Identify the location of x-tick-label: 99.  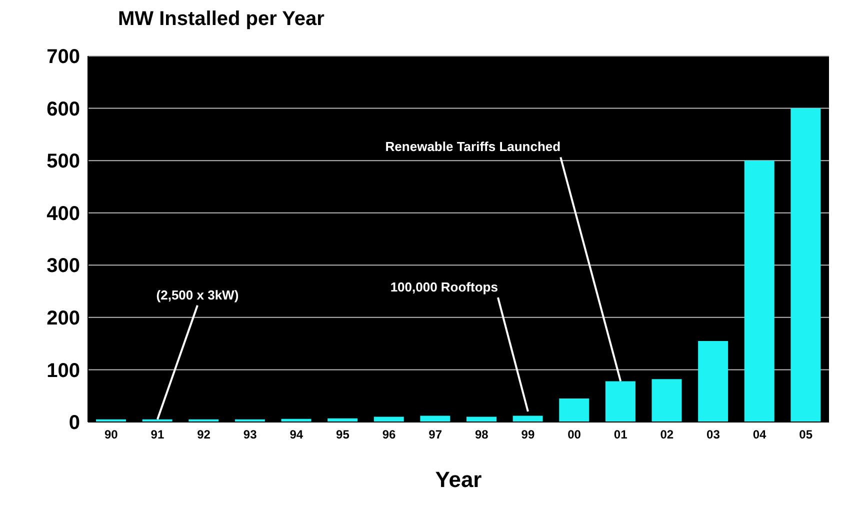
(528, 435).